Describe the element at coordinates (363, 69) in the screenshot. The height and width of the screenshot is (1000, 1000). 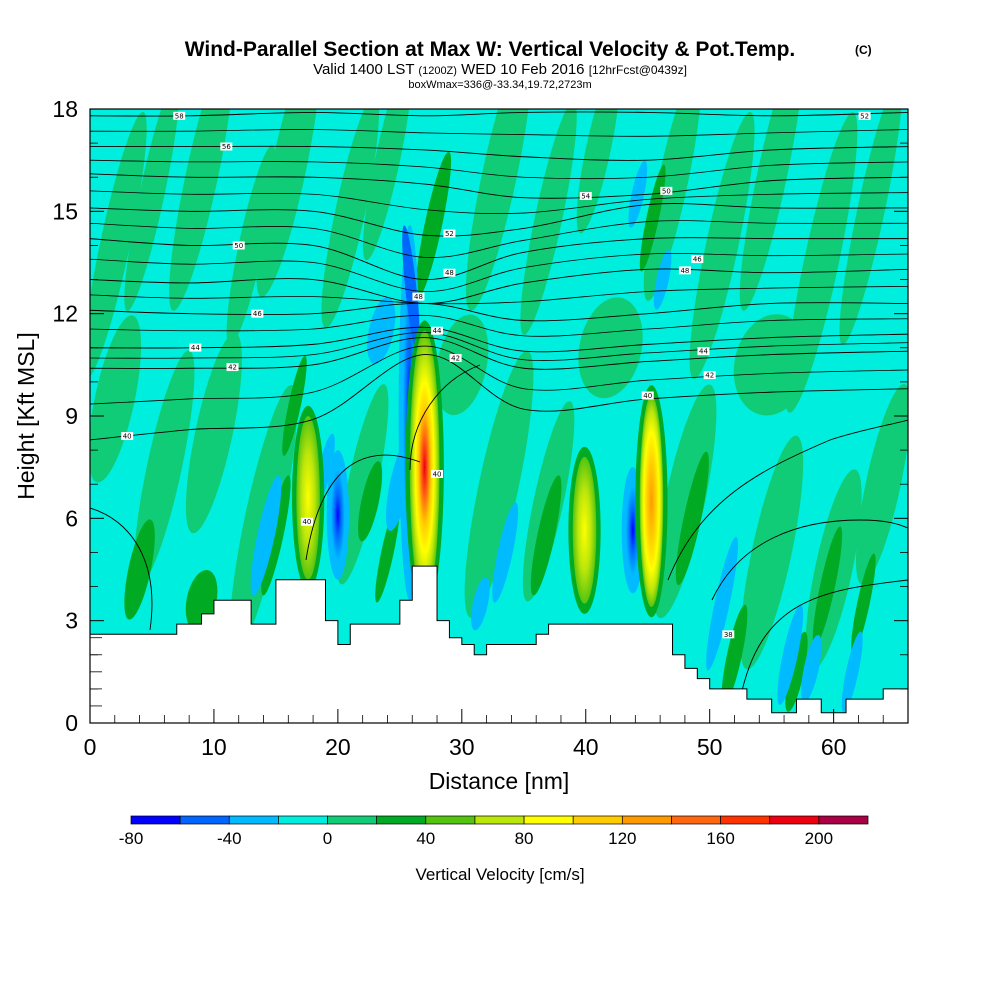
I see `subtitle-valid: Valid 1400 LST` at that location.